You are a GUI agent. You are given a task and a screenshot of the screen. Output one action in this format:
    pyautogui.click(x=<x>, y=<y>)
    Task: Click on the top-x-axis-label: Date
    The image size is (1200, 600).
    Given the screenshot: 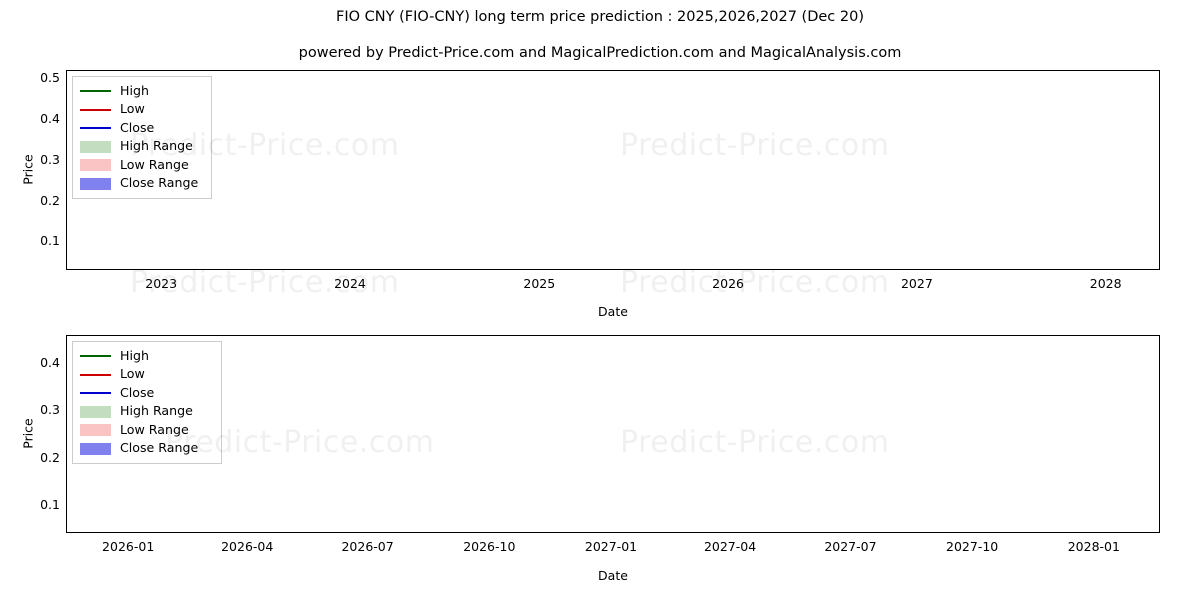 What is the action you would take?
    pyautogui.click(x=613, y=311)
    